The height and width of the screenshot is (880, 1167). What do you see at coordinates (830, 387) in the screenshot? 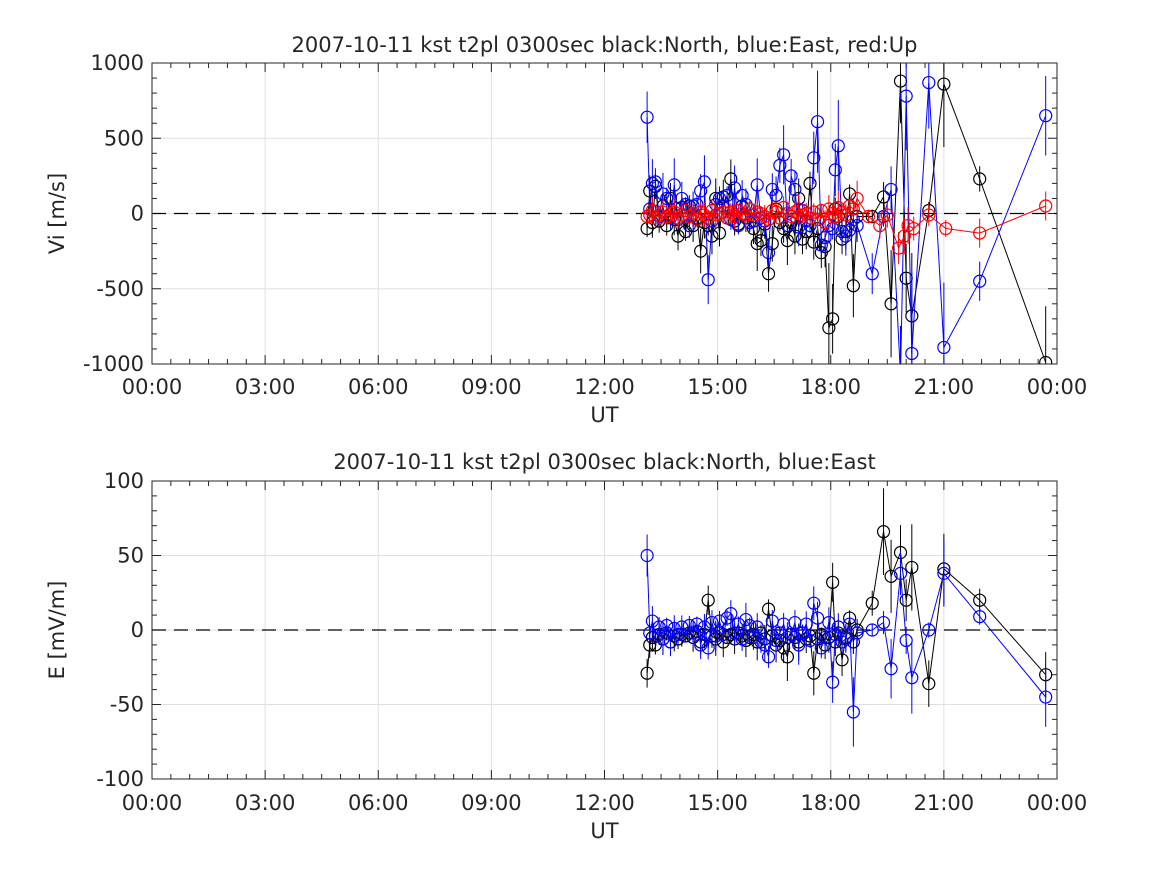
I see `x-tick-label: 18:00` at bounding box center [830, 387].